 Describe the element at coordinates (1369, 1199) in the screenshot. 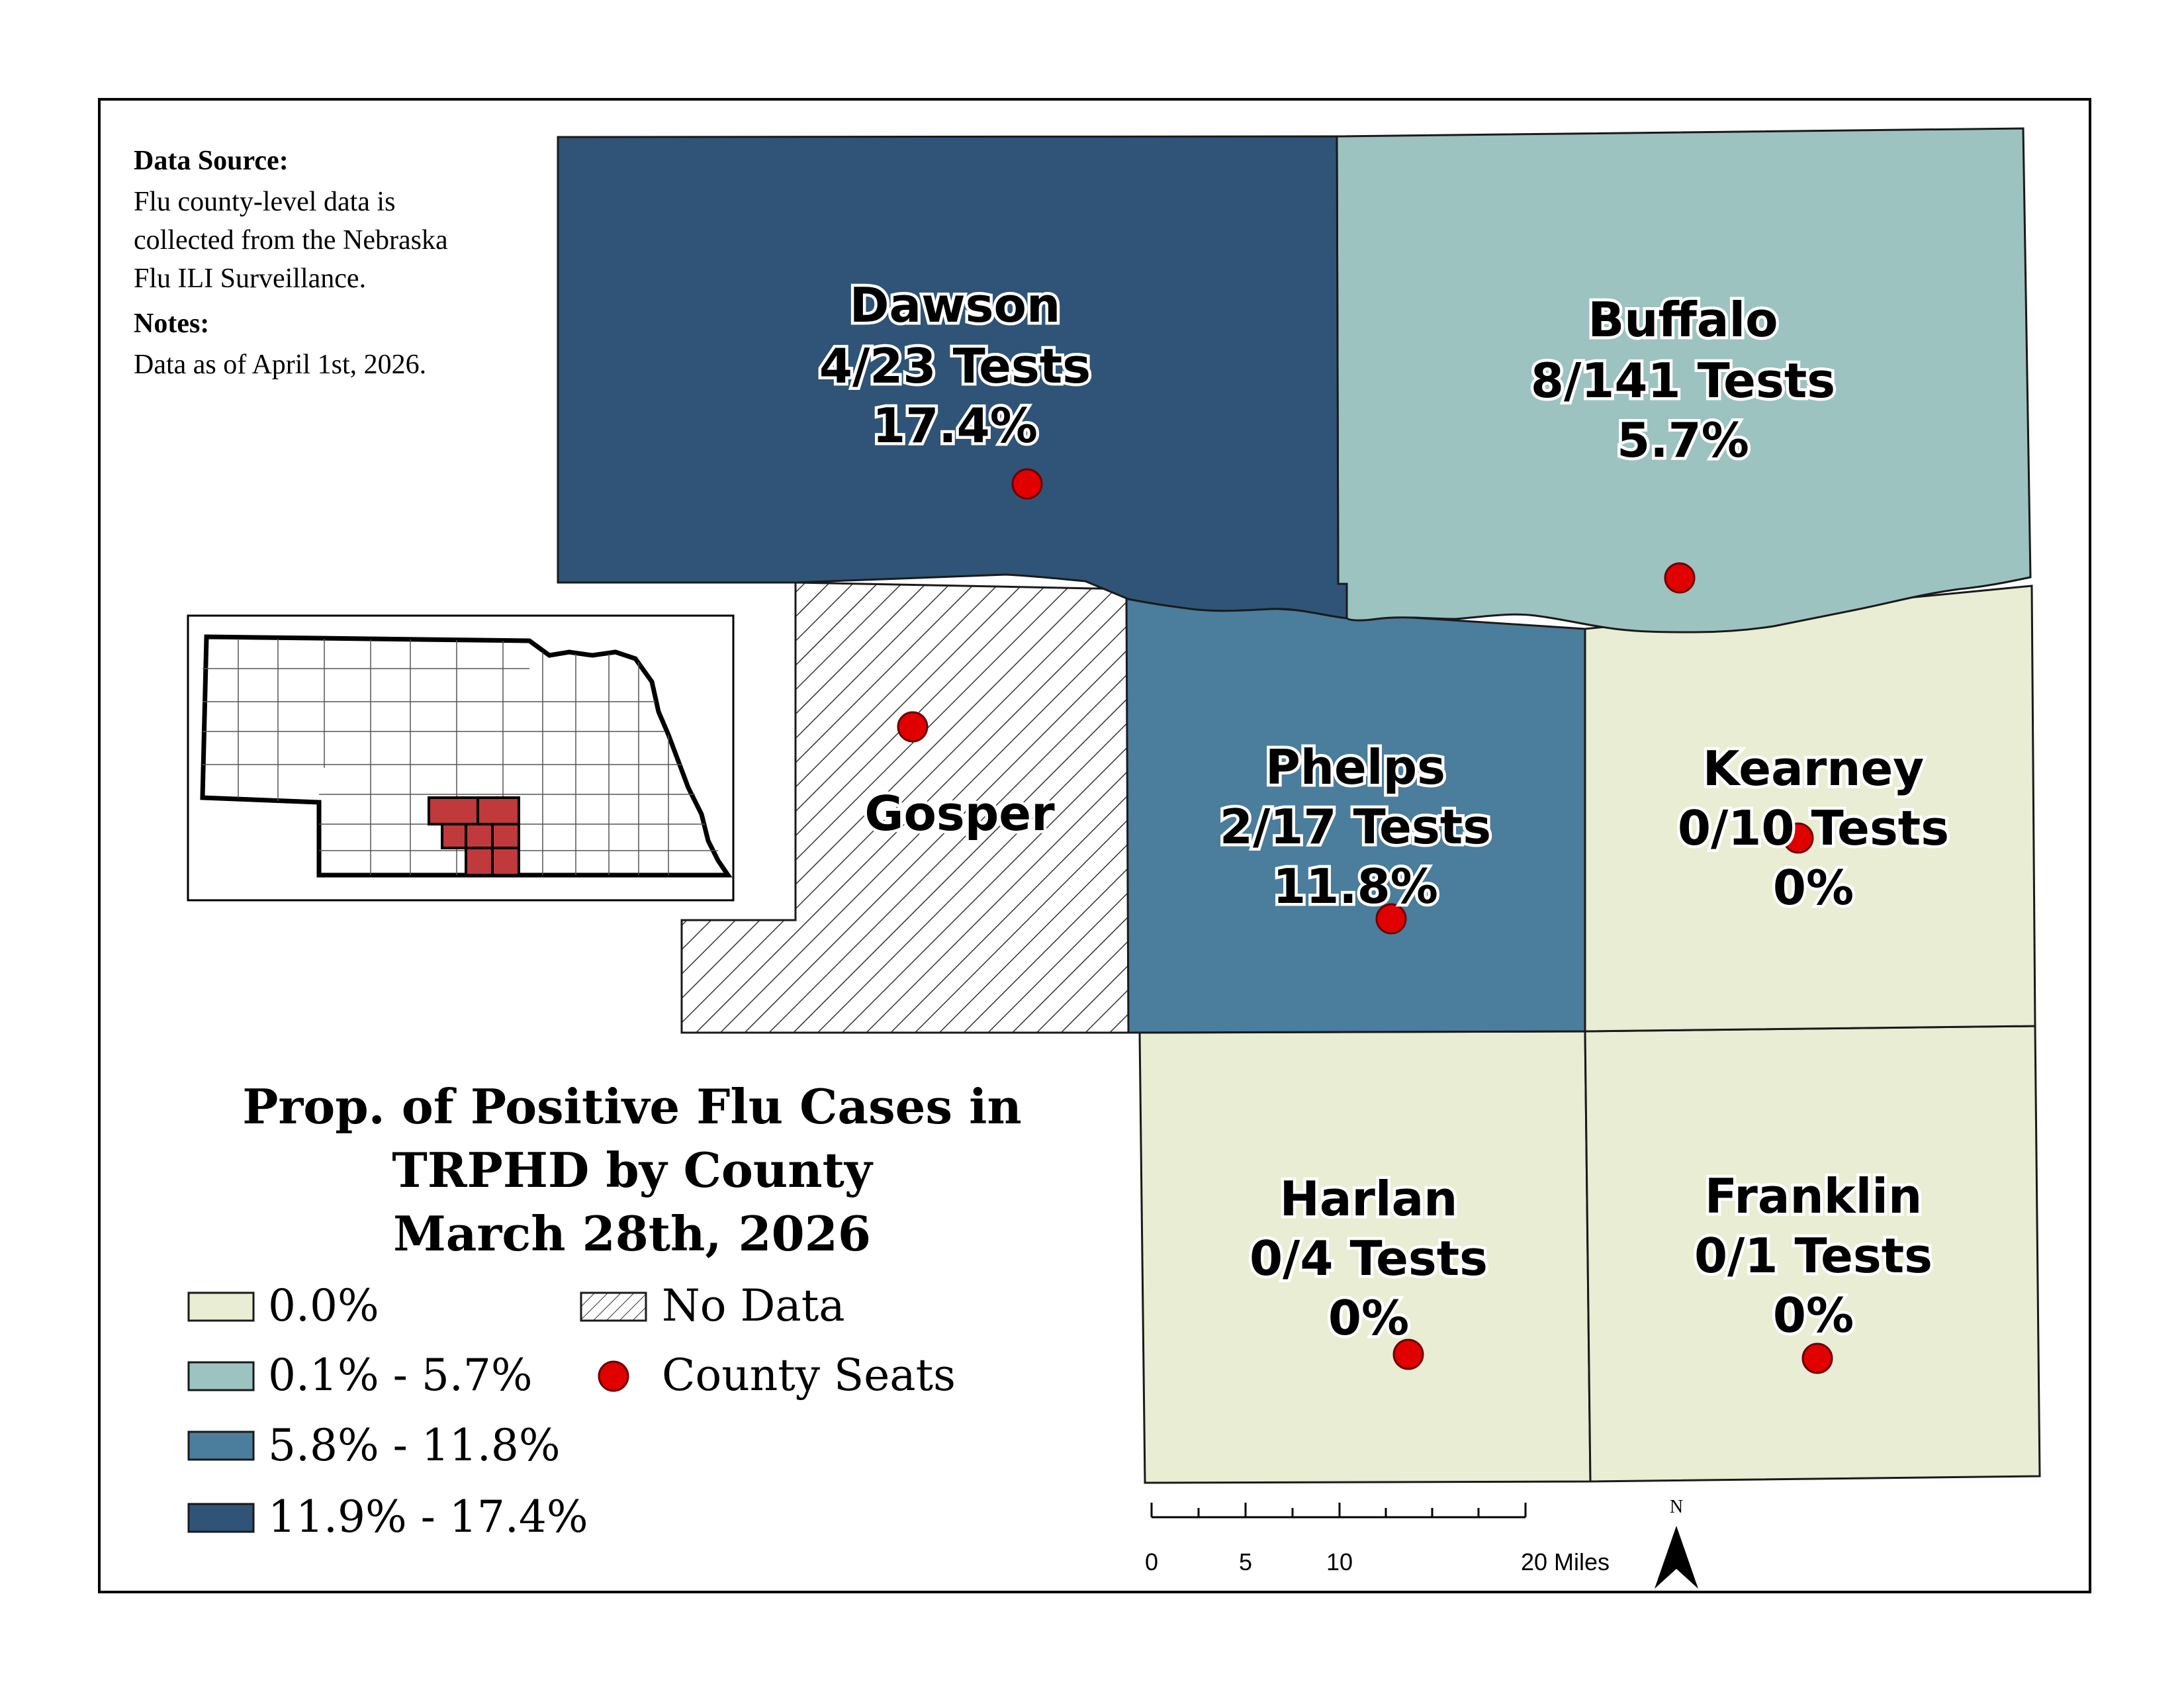

I see `harlan-name: Harlan` at that location.